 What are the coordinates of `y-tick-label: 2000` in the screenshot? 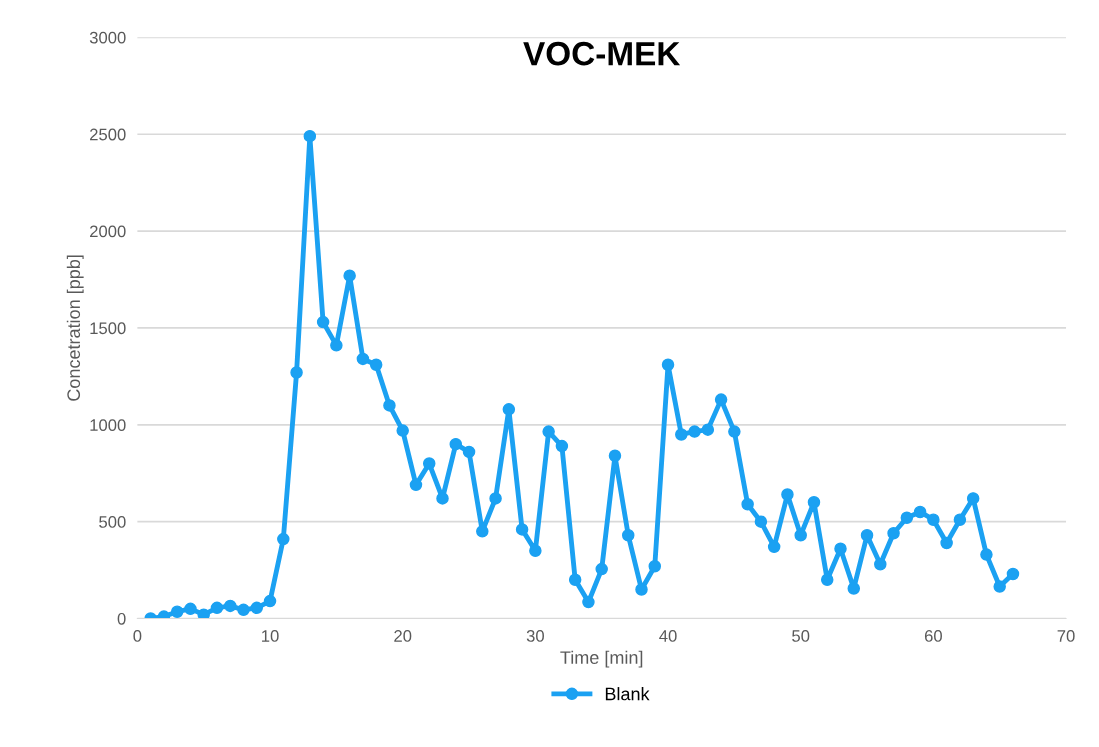 It's located at (108, 231).